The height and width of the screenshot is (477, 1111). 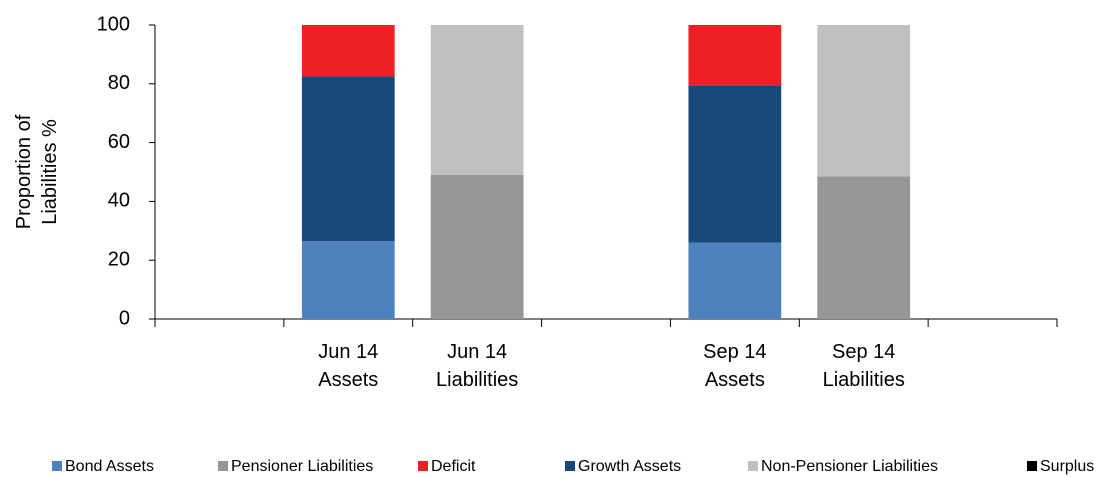 I want to click on legend-label: Surplus, so click(x=1067, y=466).